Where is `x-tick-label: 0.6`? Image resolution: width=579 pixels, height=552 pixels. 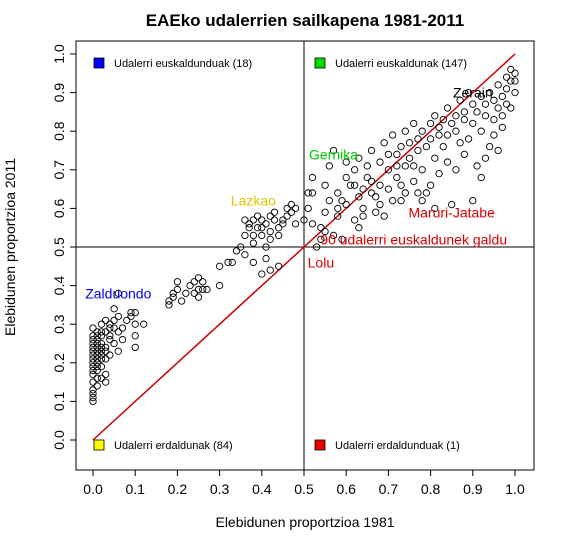 x-tick-label: 0.6 is located at coordinates (346, 489).